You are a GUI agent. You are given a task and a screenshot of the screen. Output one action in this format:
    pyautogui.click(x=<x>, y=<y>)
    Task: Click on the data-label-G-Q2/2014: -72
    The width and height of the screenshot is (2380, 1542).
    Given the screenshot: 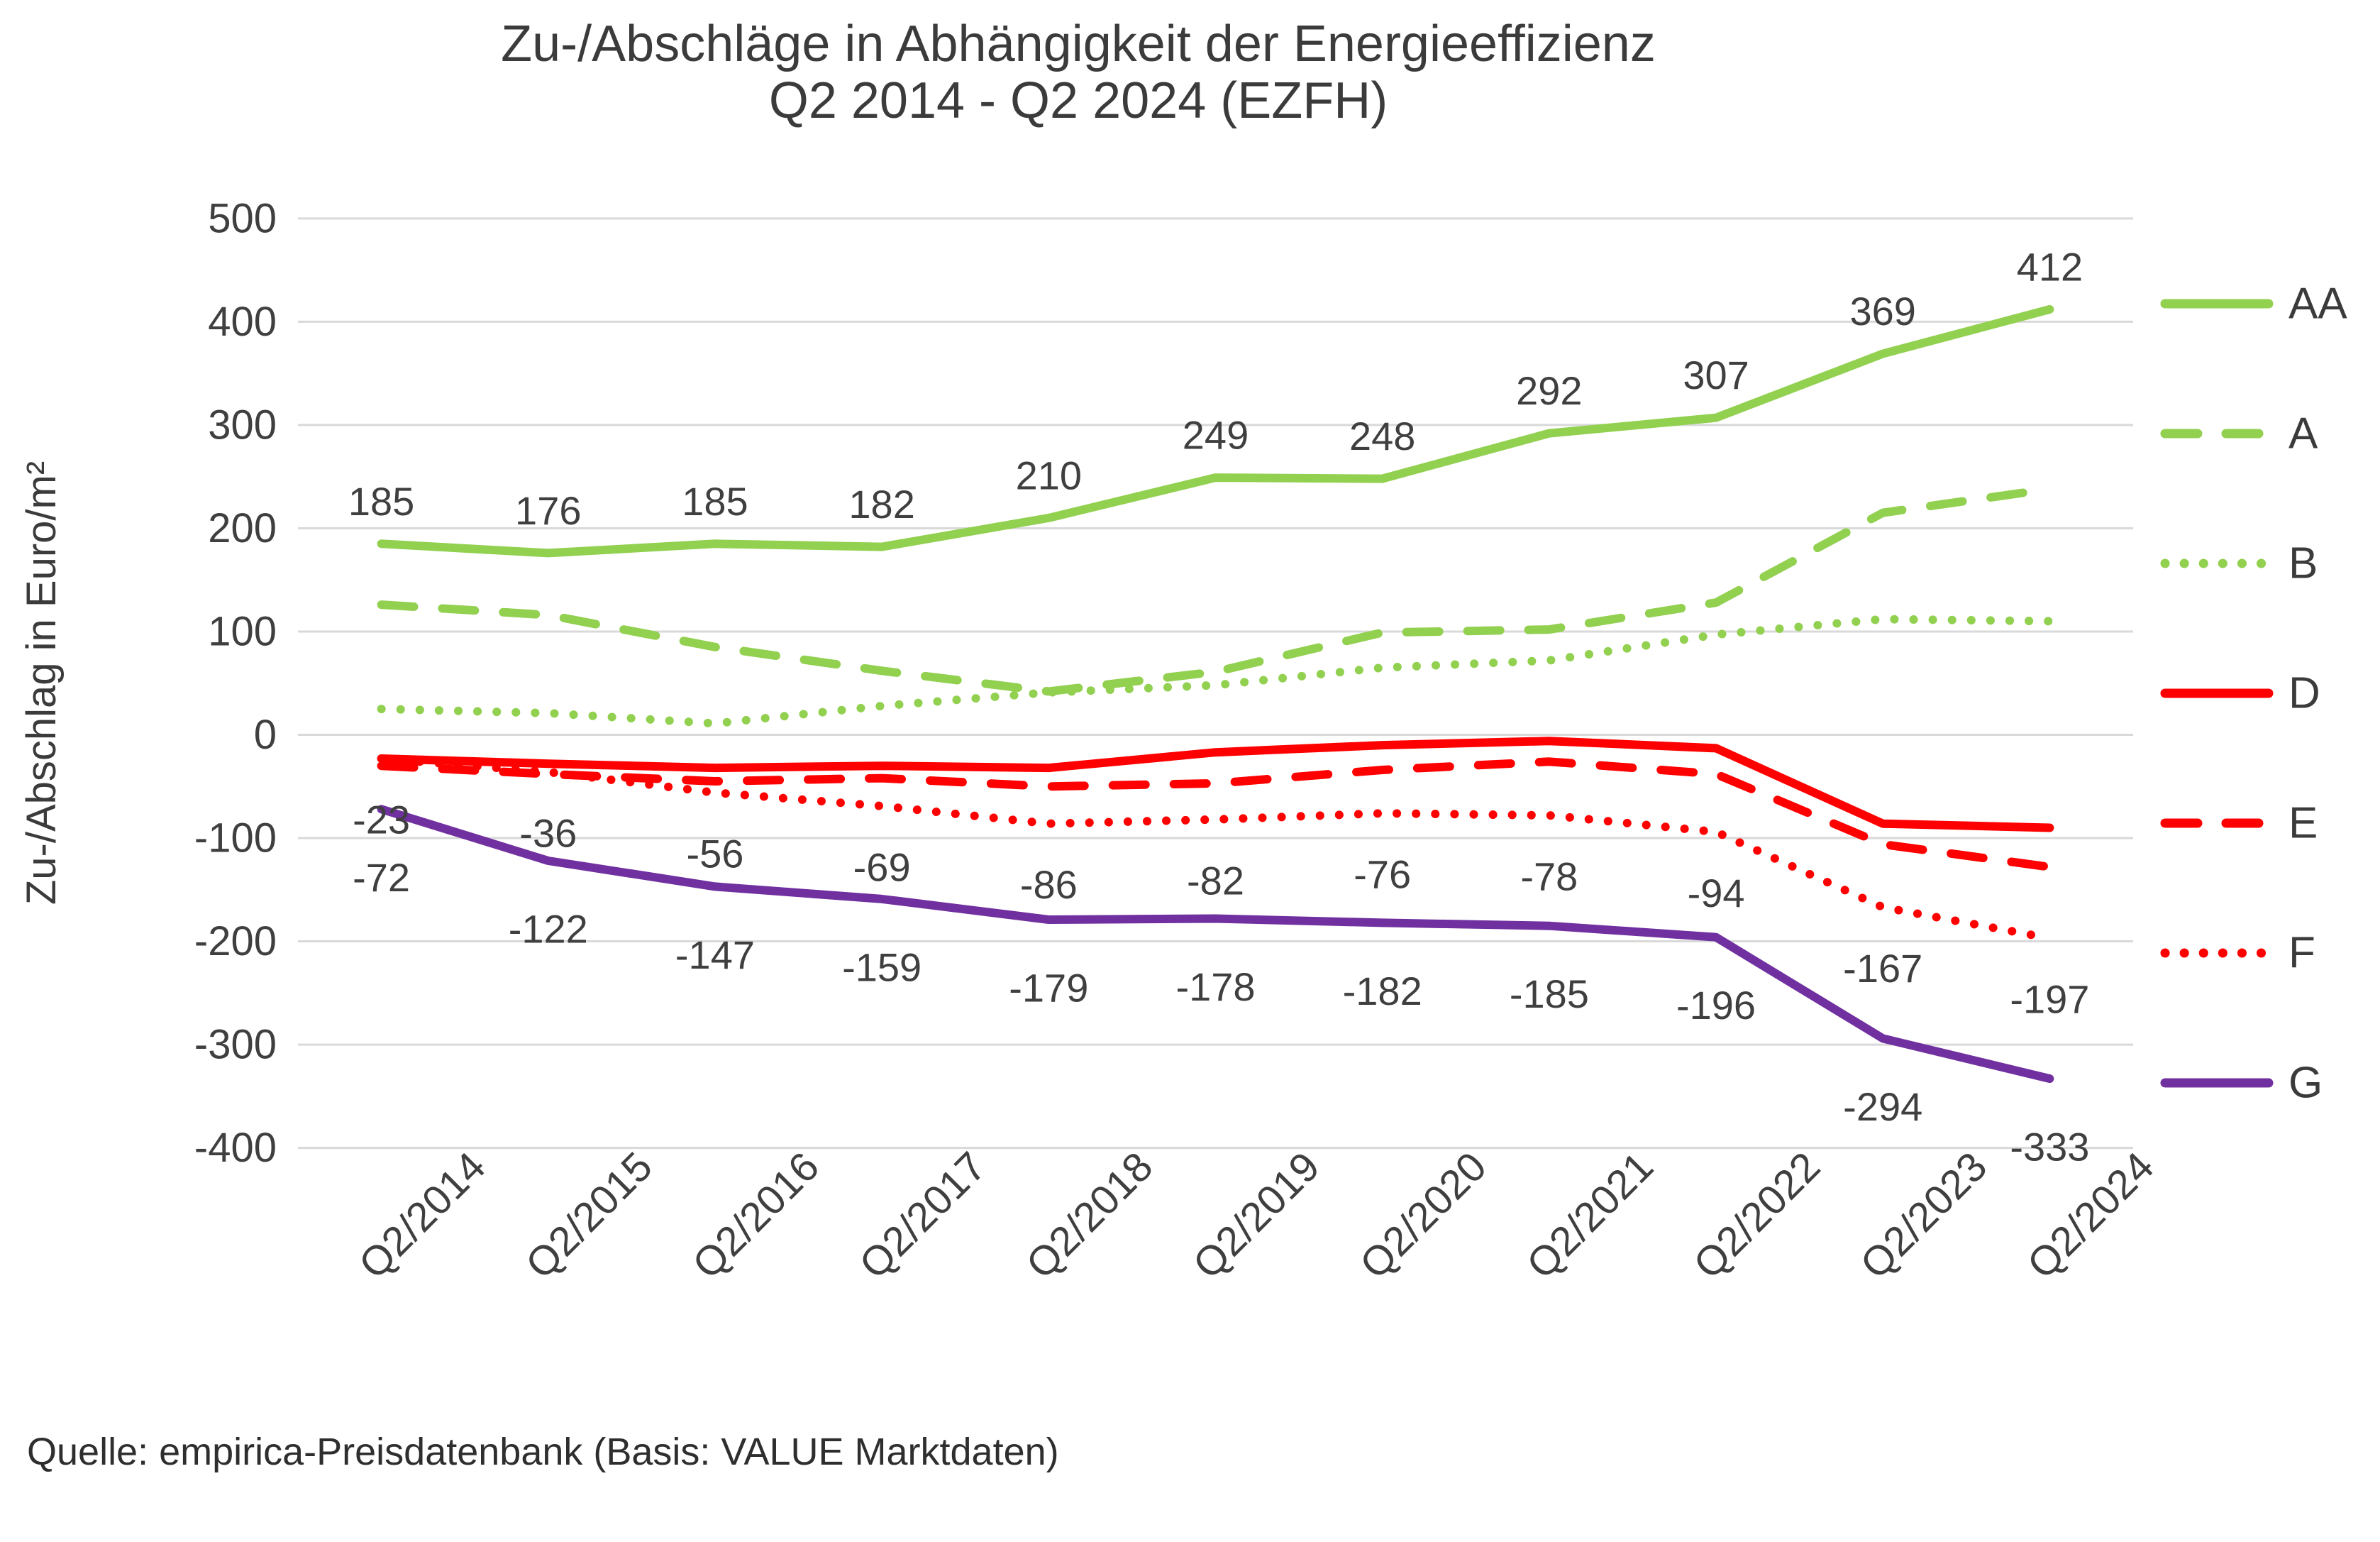 What is the action you would take?
    pyautogui.click(x=382, y=877)
    